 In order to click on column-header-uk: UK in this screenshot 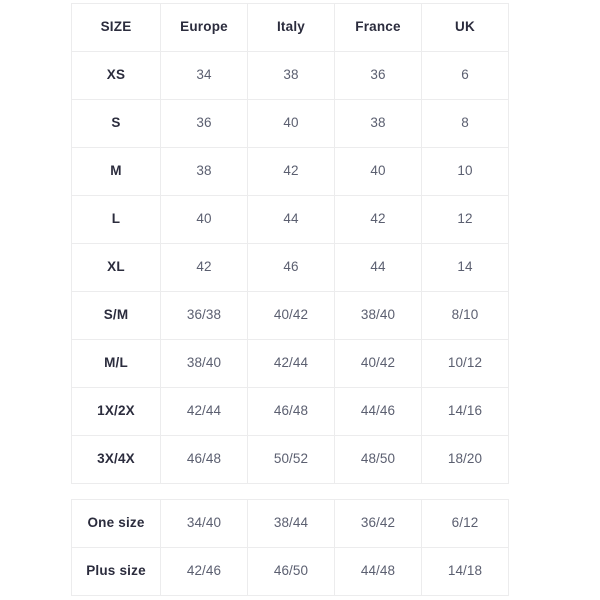, I will do `click(465, 27)`.